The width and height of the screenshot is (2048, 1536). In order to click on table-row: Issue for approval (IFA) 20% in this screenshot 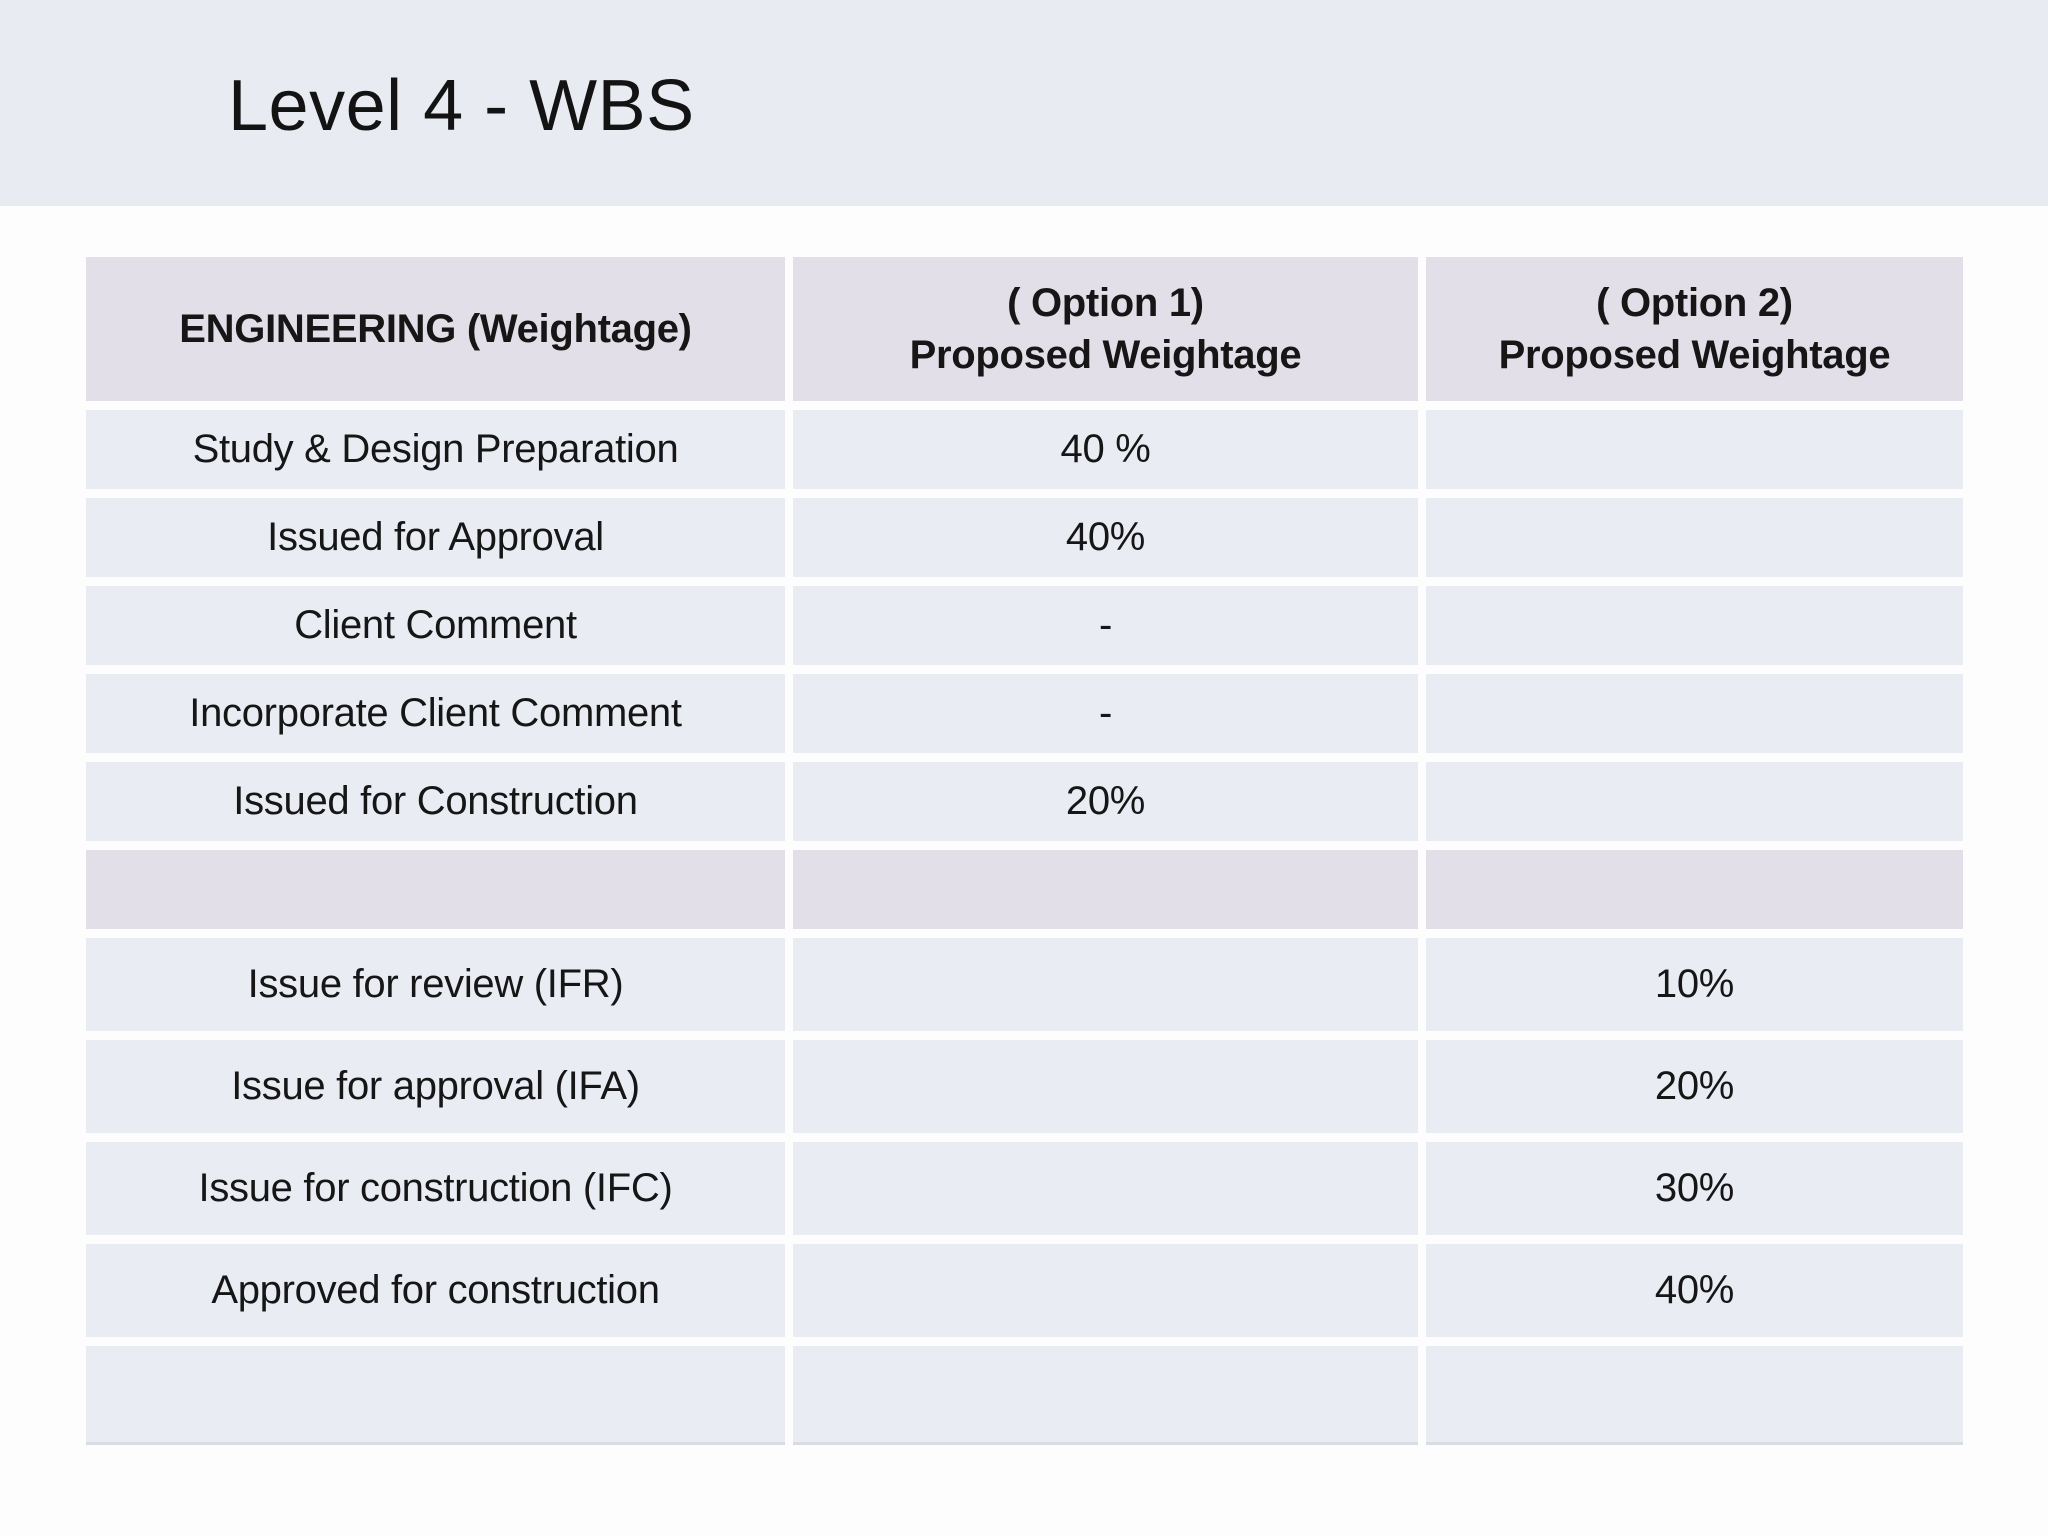, I will do `click(1024, 1086)`.